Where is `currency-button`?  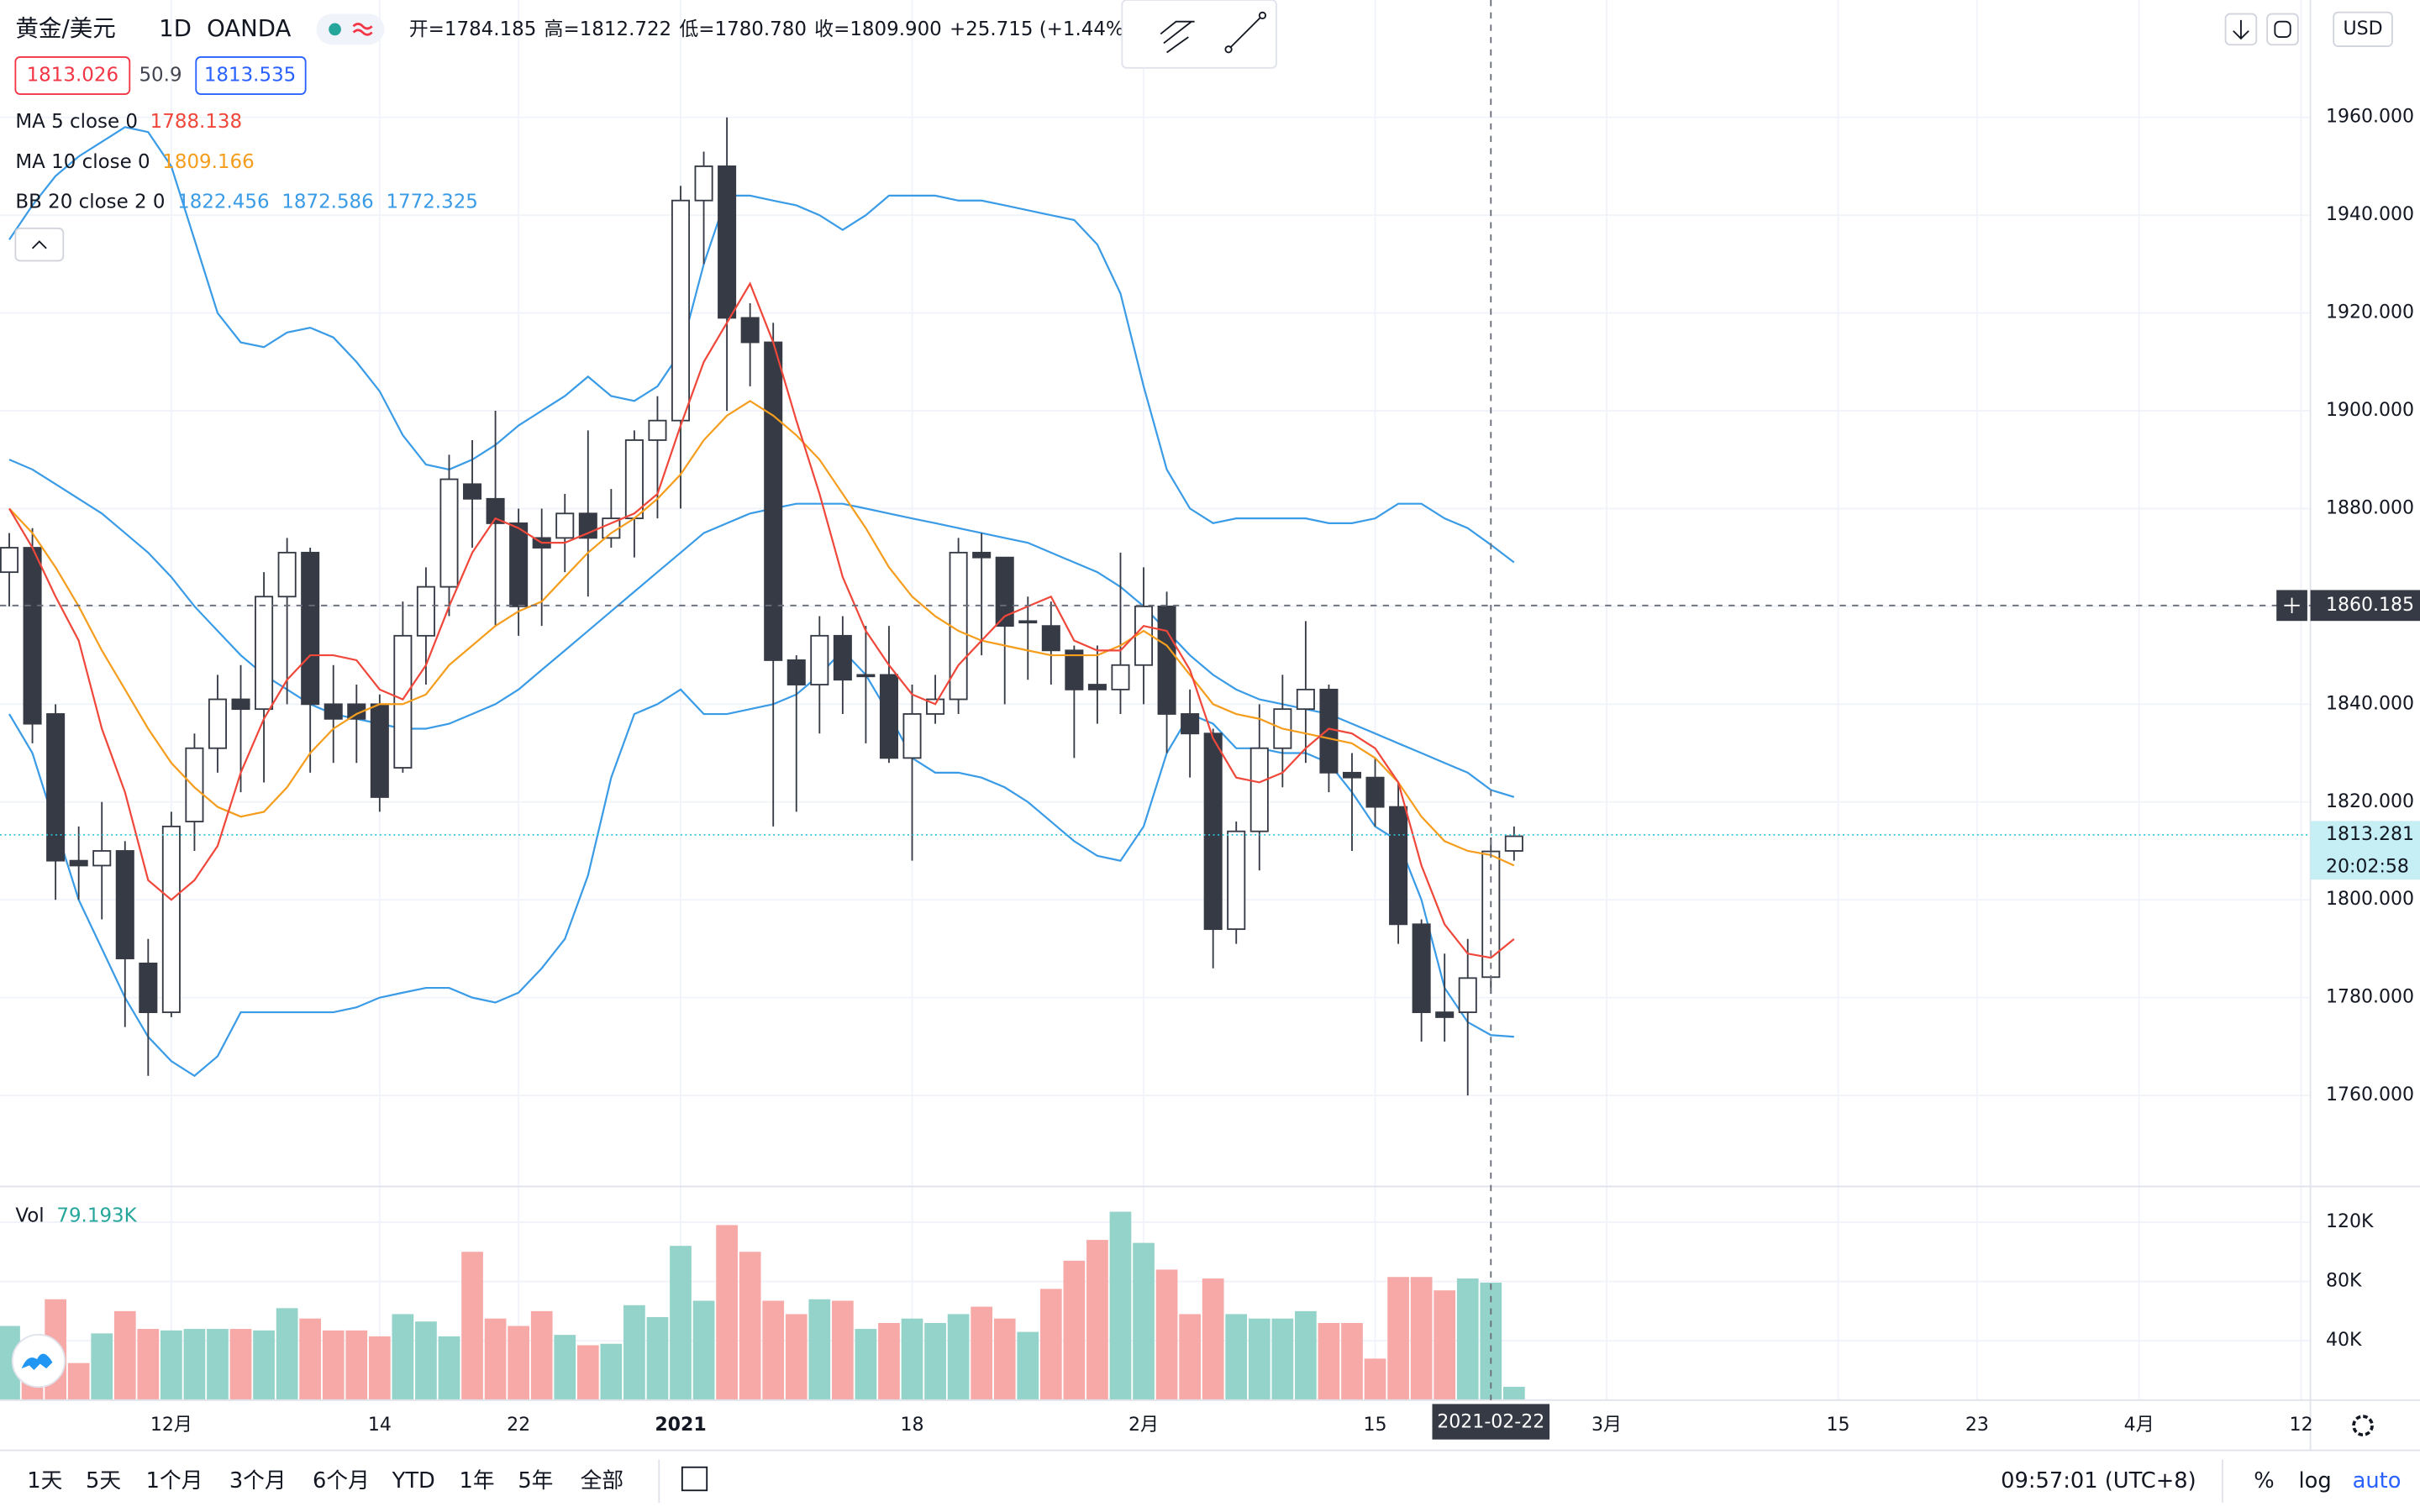 currency-button is located at coordinates (2363, 29).